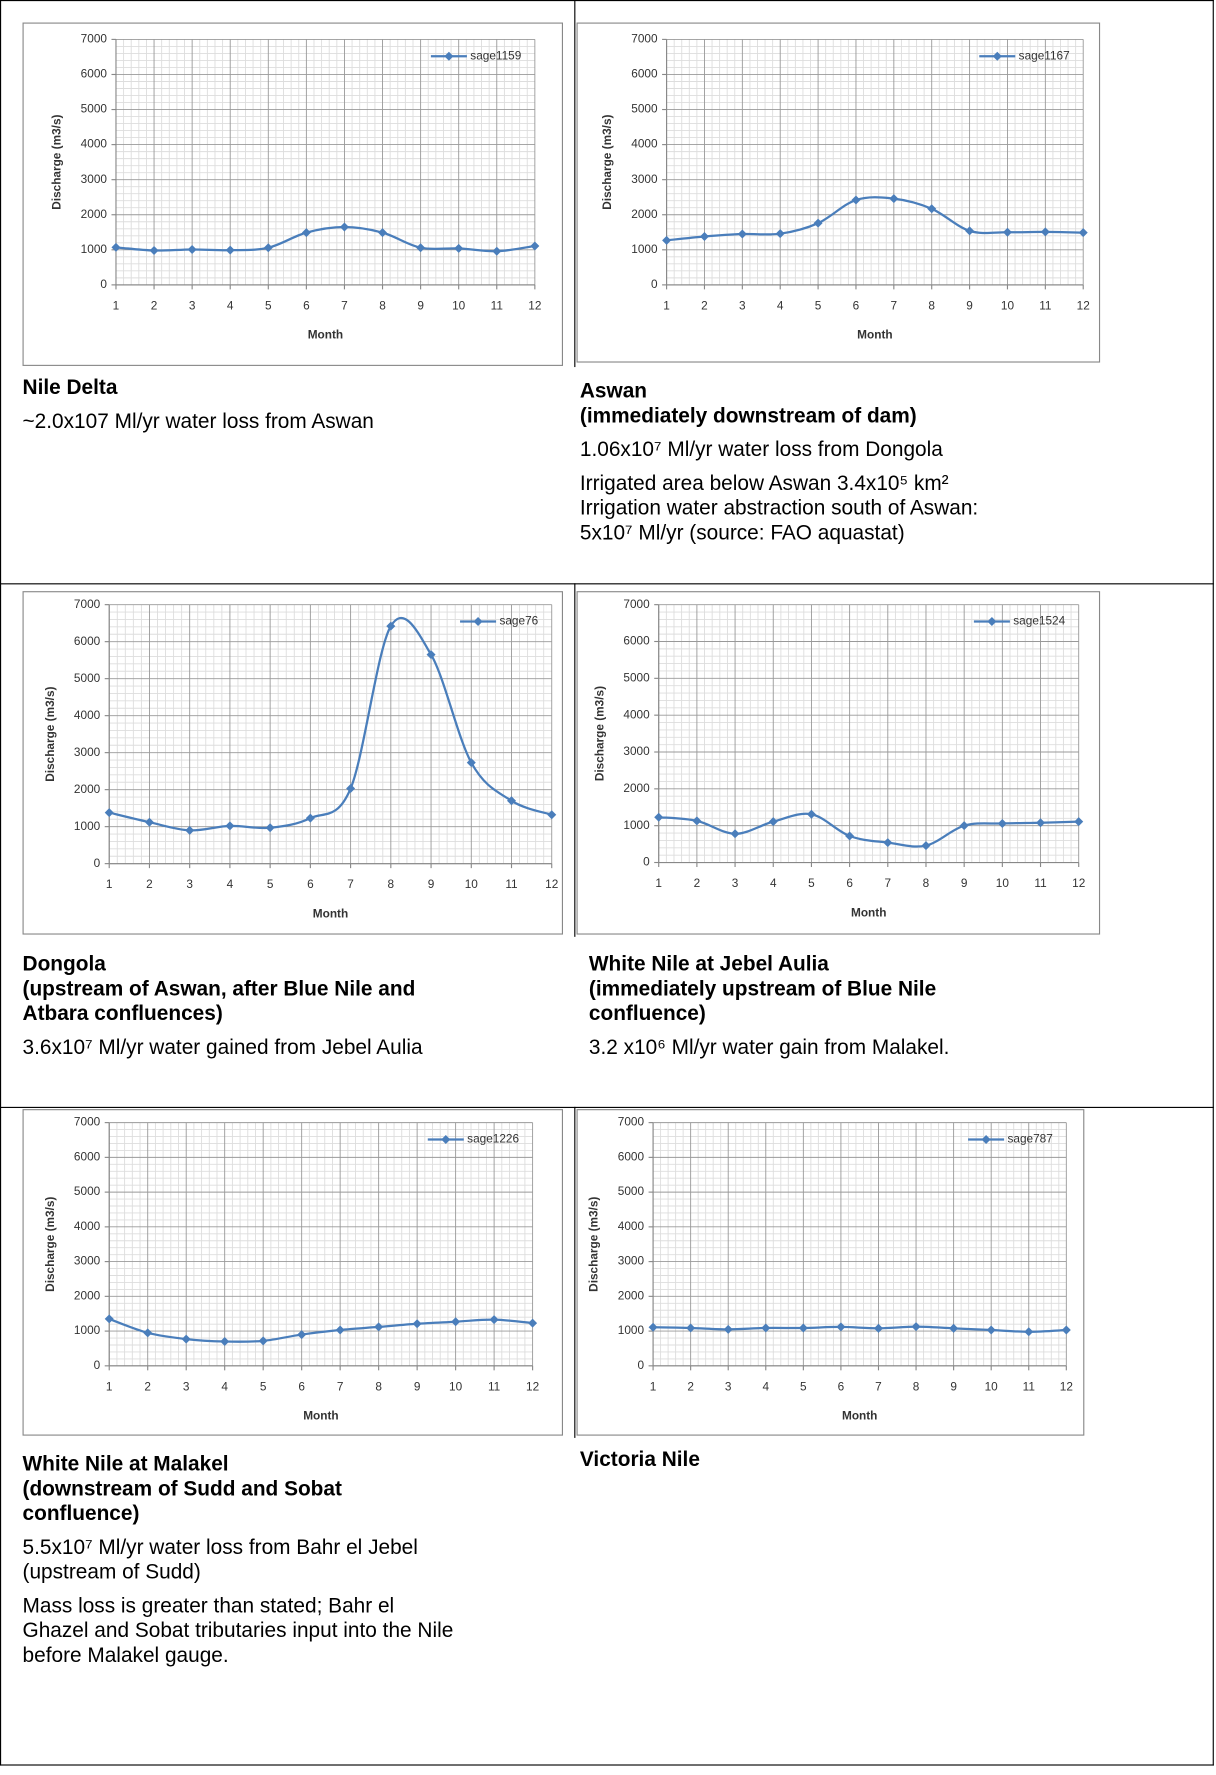  I want to click on caption-line: 5x10⁷ Ml/yr (source: FAO aquastat), so click(742, 532).